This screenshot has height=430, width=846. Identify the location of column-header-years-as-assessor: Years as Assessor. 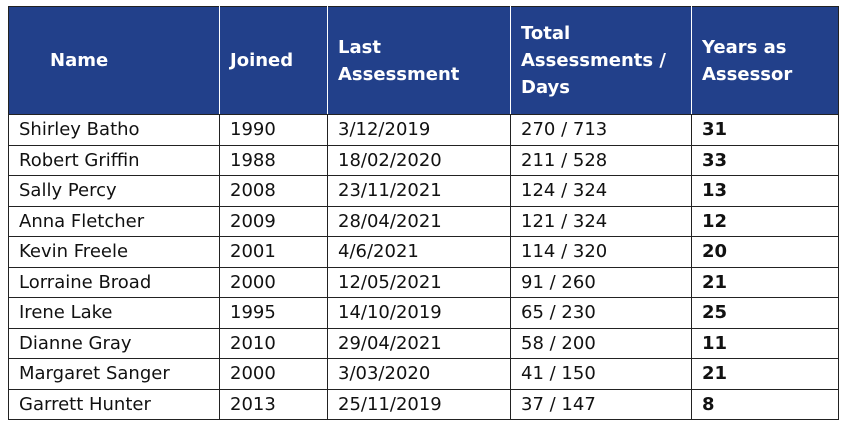
(765, 60).